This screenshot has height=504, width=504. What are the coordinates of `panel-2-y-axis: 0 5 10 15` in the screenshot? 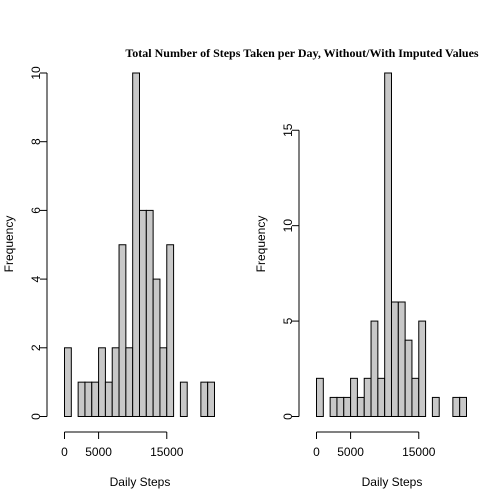 It's located at (290, 271).